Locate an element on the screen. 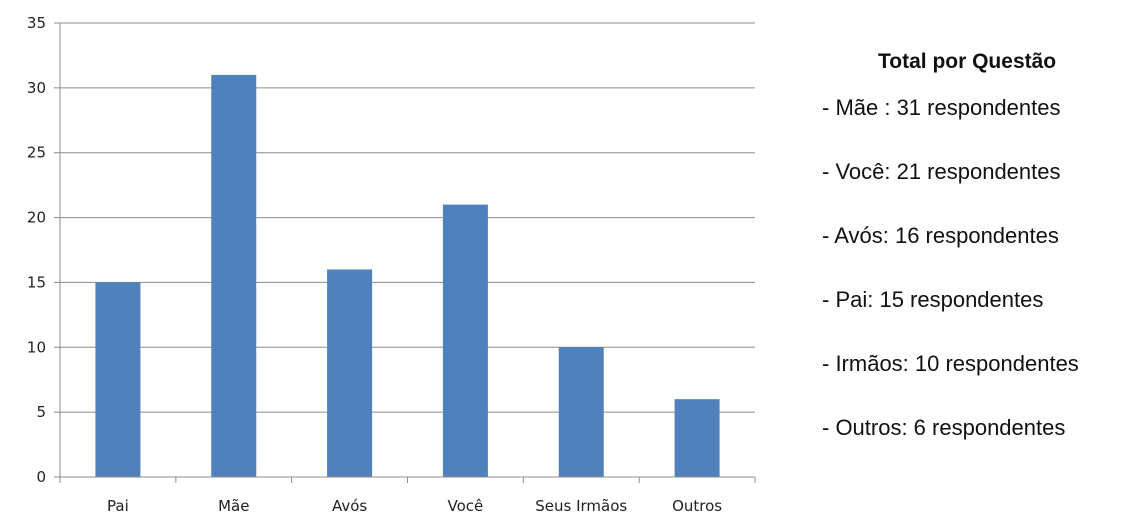 This screenshot has width=1147, height=519. x-category-label: Avós is located at coordinates (349, 506).